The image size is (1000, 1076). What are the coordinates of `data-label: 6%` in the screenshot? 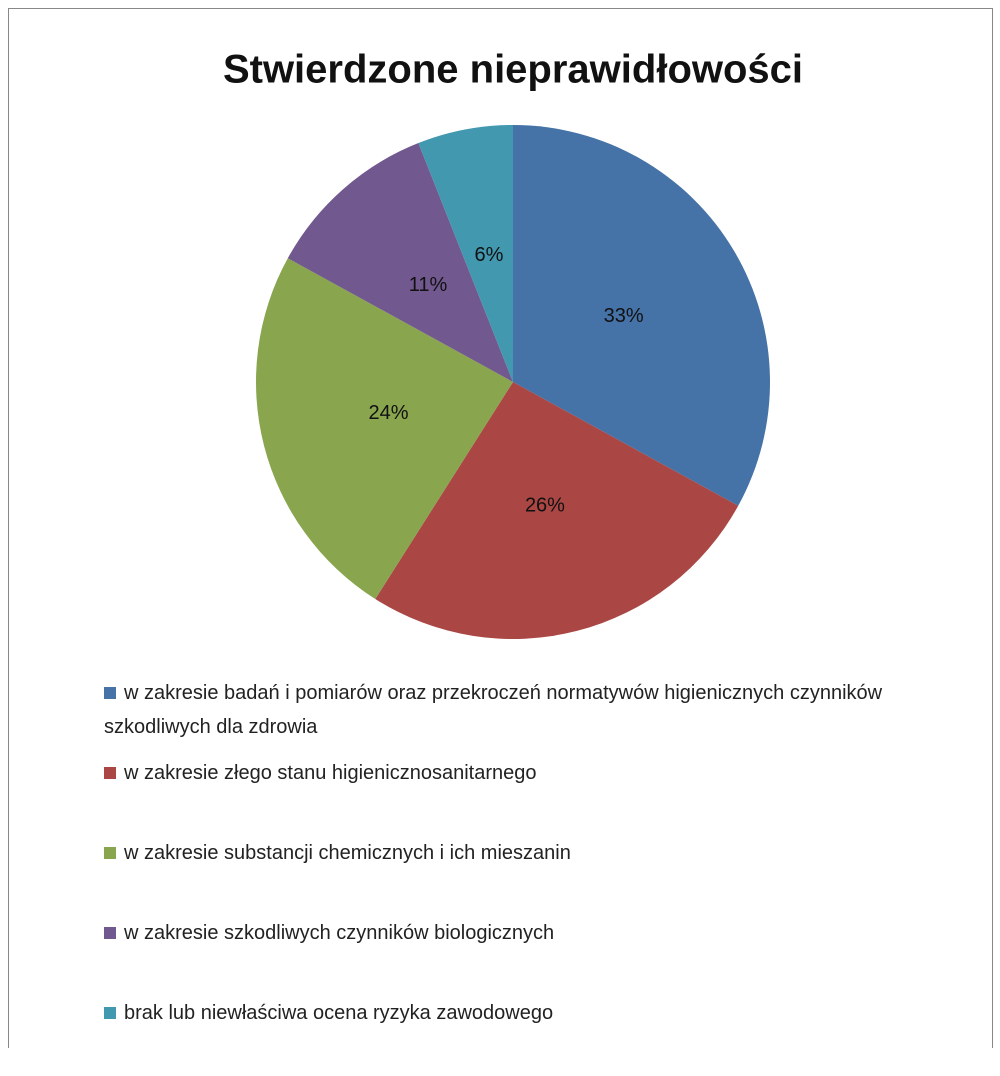 It's located at (488, 255).